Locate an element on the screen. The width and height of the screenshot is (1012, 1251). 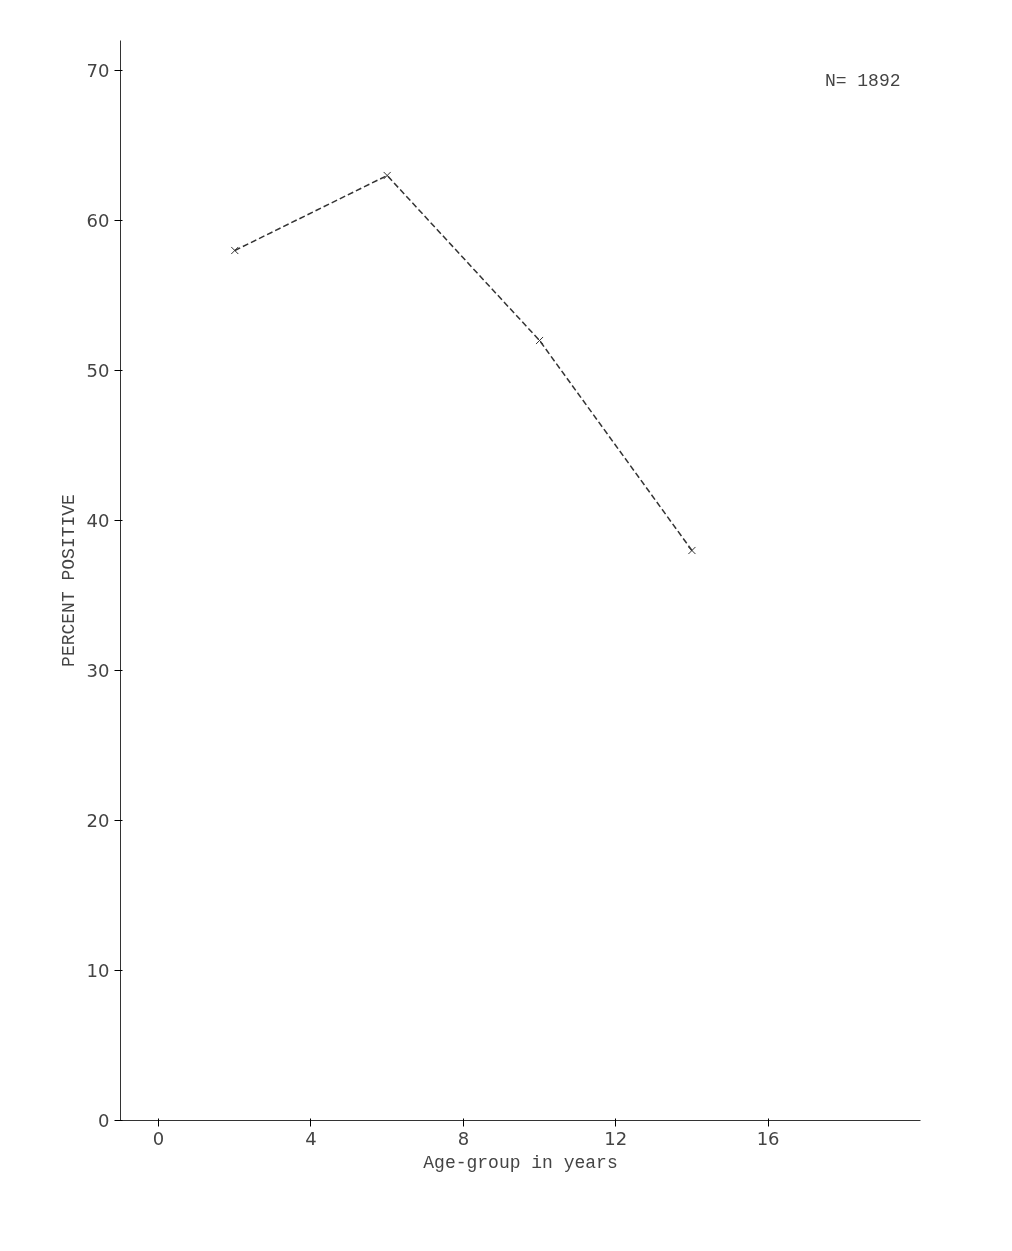
x-axis-title: Age-group in years is located at coordinates (520, 1162).